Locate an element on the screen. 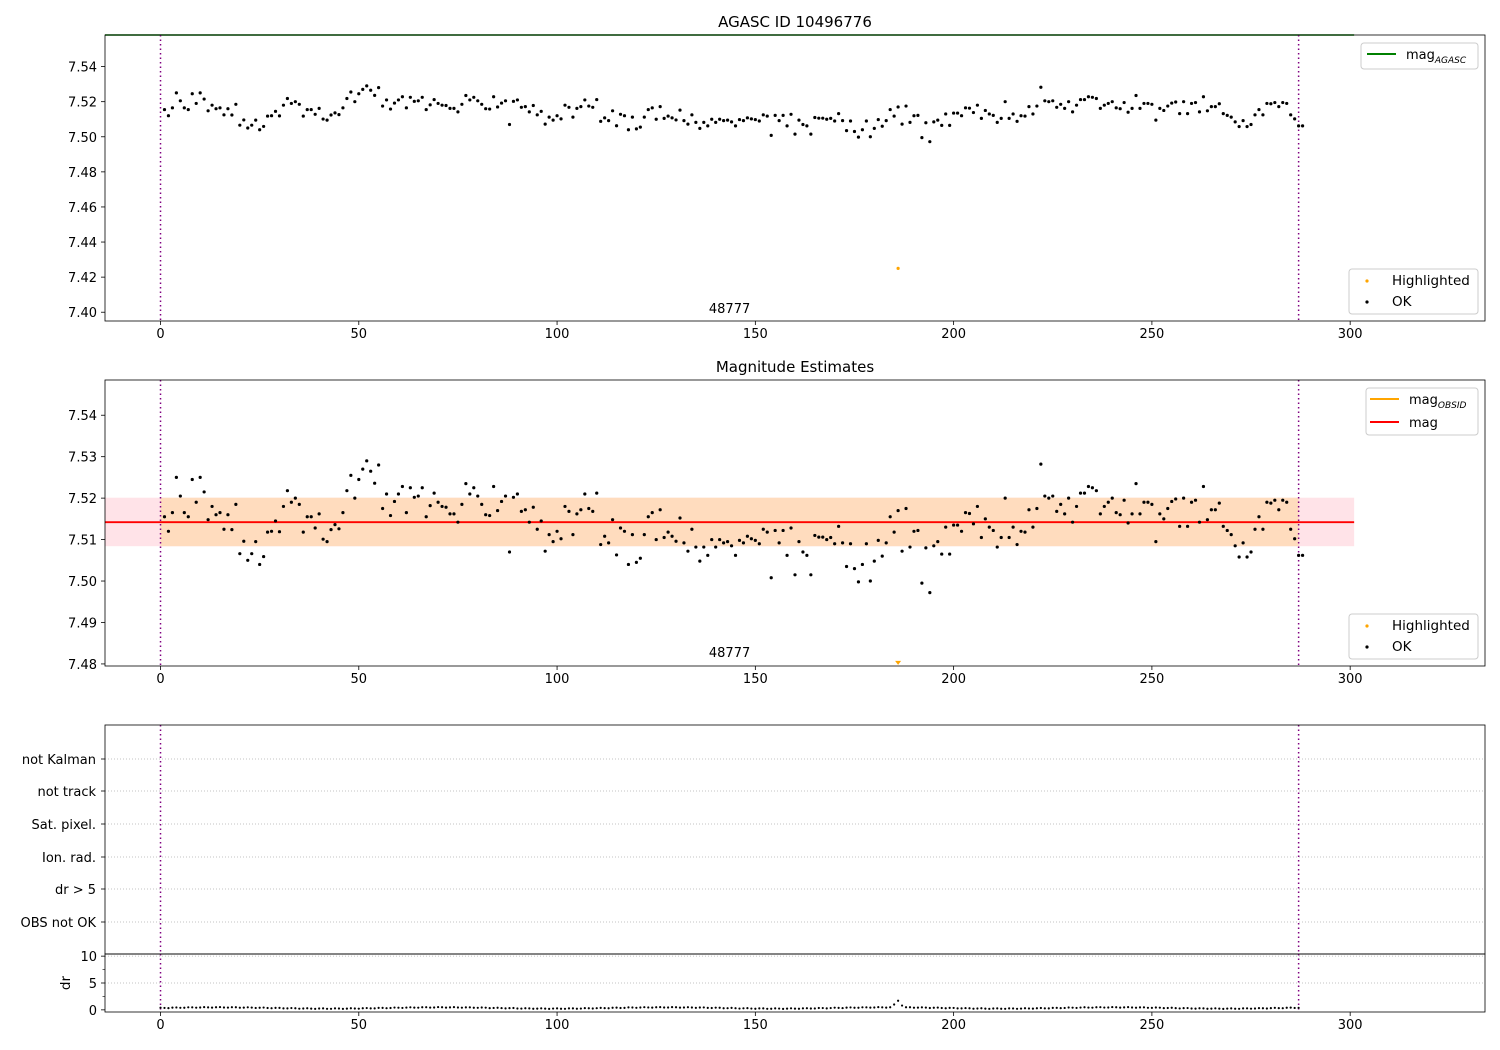 Image resolution: width=1500 pixels, height=1050 pixels. legend-ok-label: OK is located at coordinates (1402, 302).